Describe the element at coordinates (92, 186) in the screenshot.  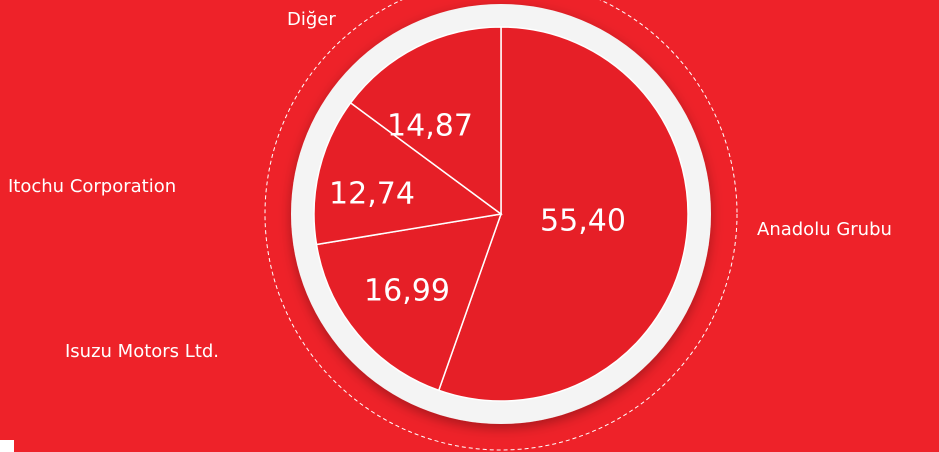
I see `category-label: Itochu Corporation` at that location.